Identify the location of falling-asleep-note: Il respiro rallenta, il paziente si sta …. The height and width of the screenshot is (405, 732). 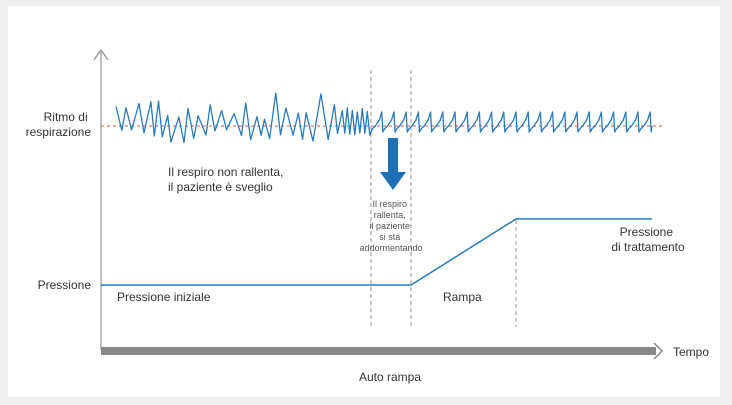
(390, 226).